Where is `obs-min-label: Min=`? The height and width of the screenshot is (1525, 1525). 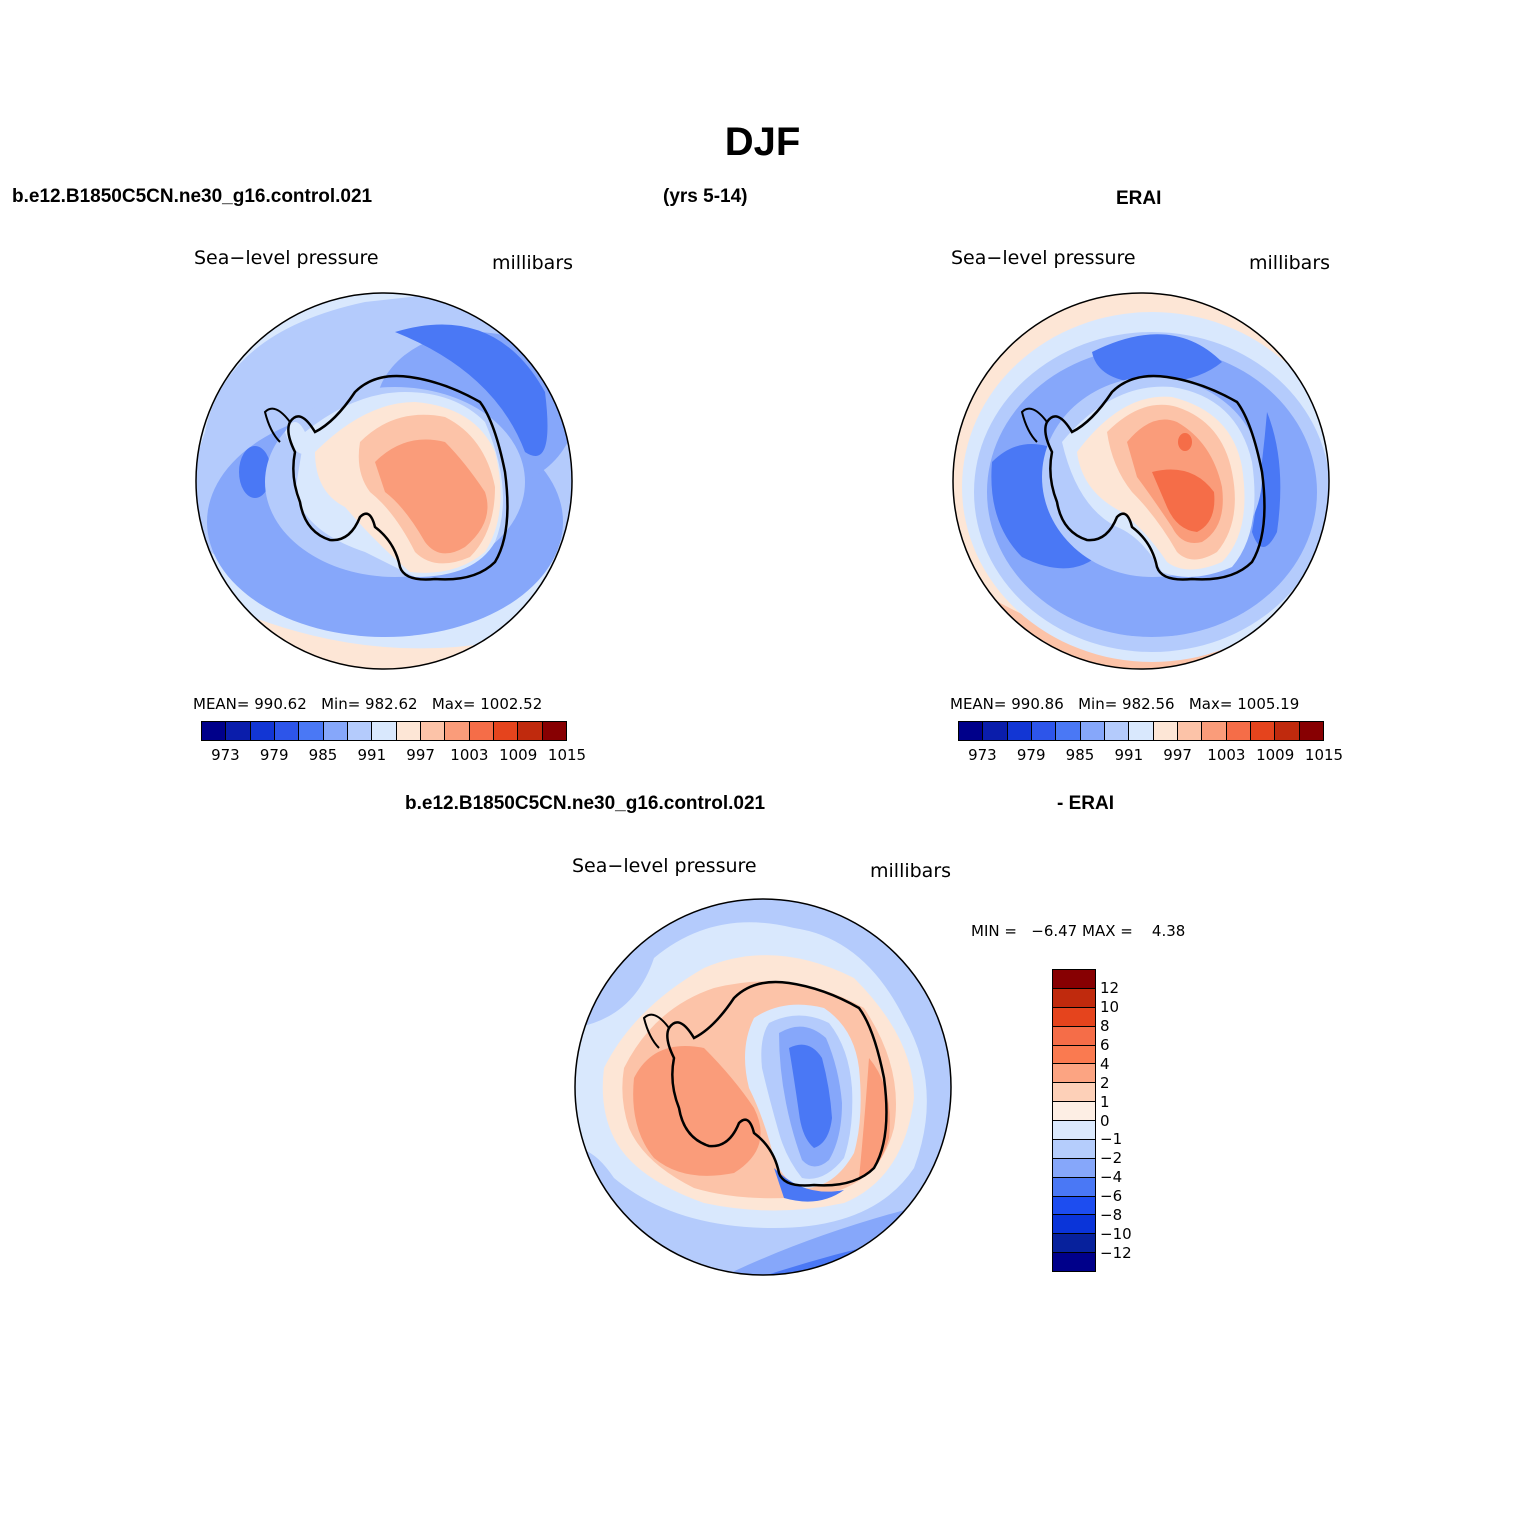
obs-min-label: Min= is located at coordinates (1098, 704).